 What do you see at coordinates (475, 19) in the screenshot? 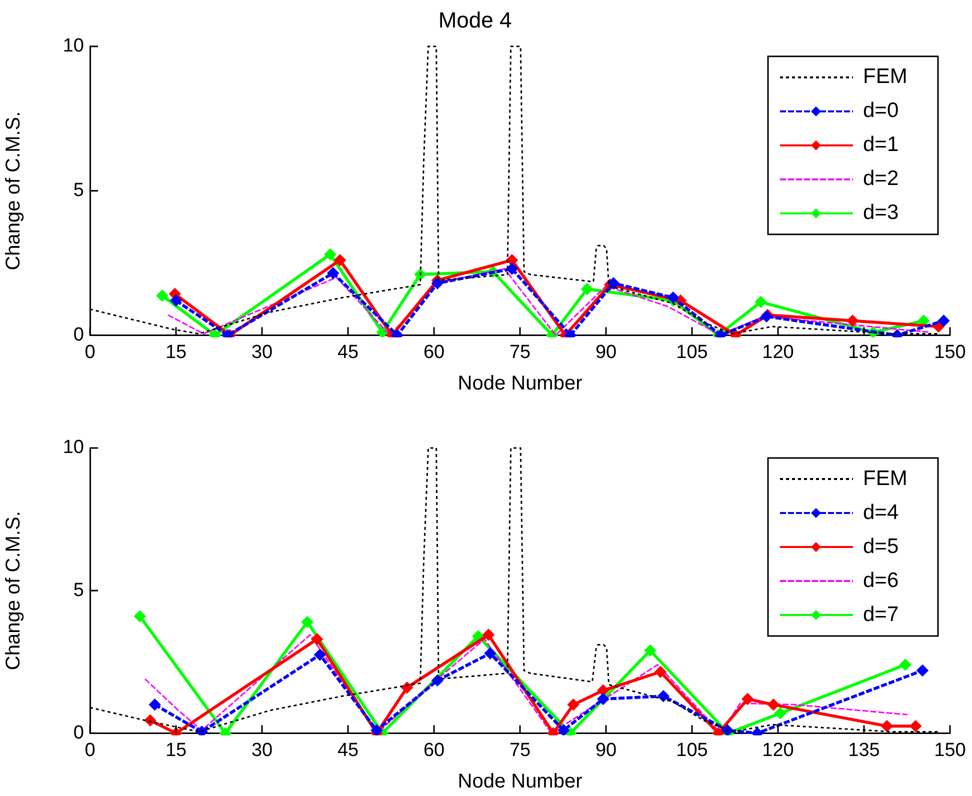
I see `chart-title: Mode 4` at bounding box center [475, 19].